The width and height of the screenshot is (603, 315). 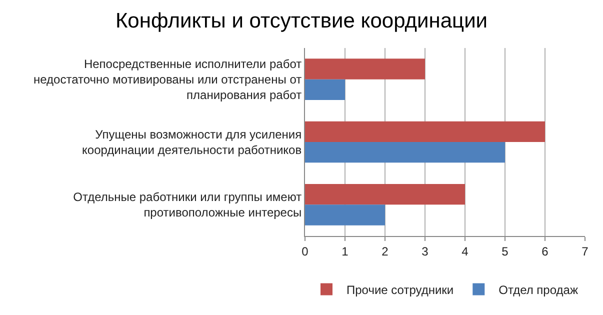 What do you see at coordinates (192, 142) in the screenshot?
I see `y-tick-label: Упущены возможности для усиления координации деятельности работников` at bounding box center [192, 142].